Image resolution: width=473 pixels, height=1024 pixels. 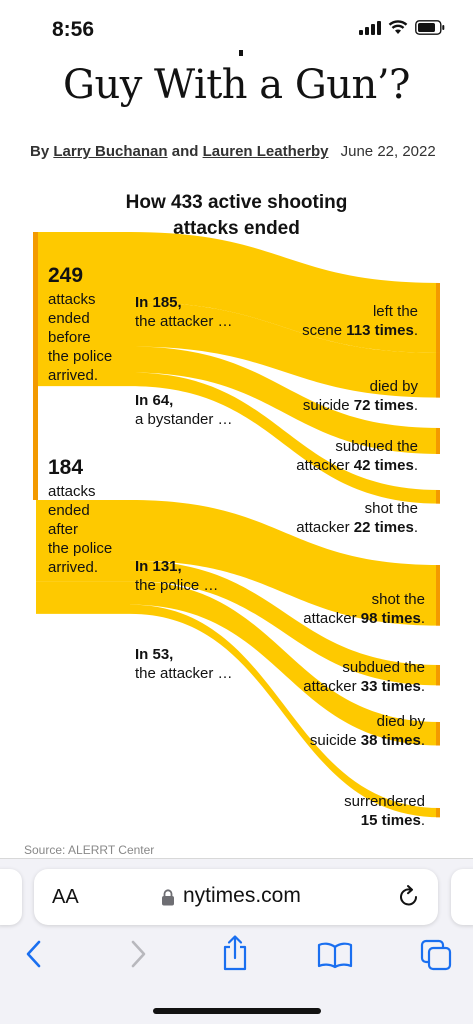 I want to click on group-before-line: before, so click(x=69, y=337).